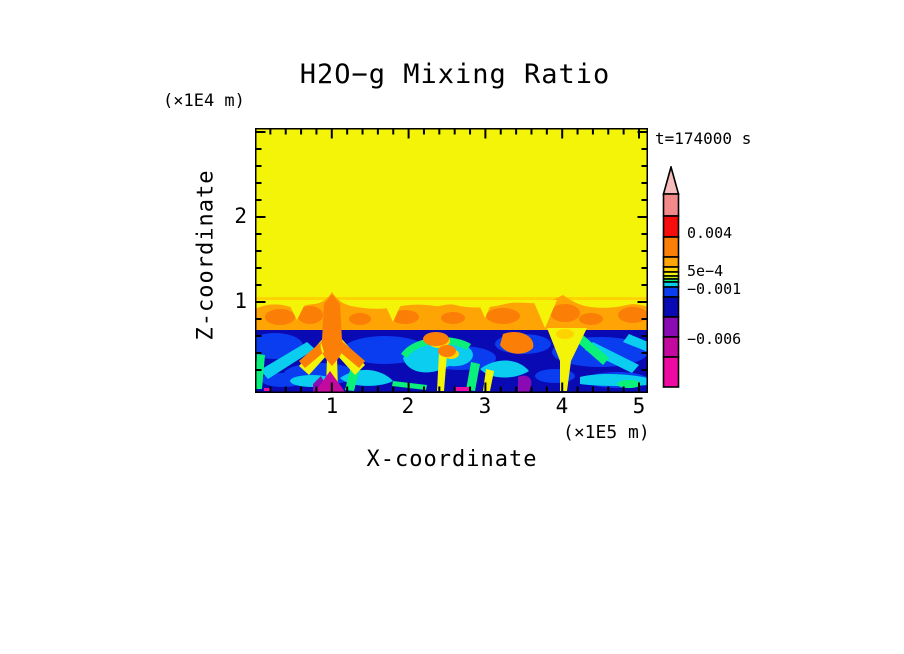 This screenshot has height=654, width=904. Describe the element at coordinates (671, 262) in the screenshot. I see `colorbar-segment-amber` at that location.